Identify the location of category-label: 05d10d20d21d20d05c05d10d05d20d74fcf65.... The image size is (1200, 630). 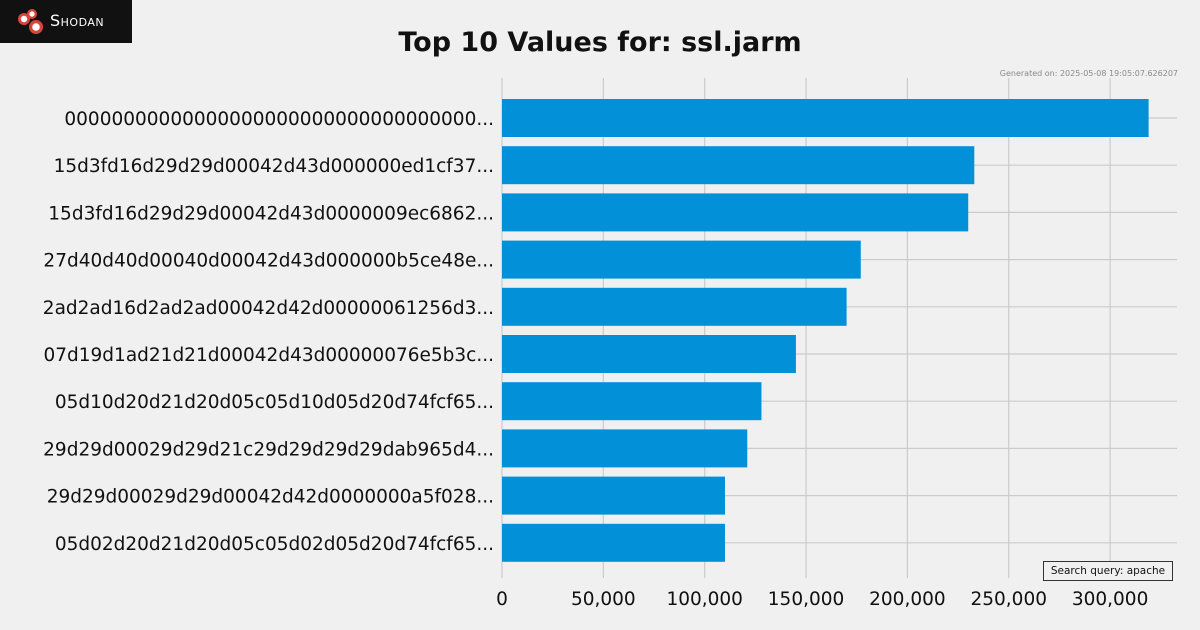
(274, 402).